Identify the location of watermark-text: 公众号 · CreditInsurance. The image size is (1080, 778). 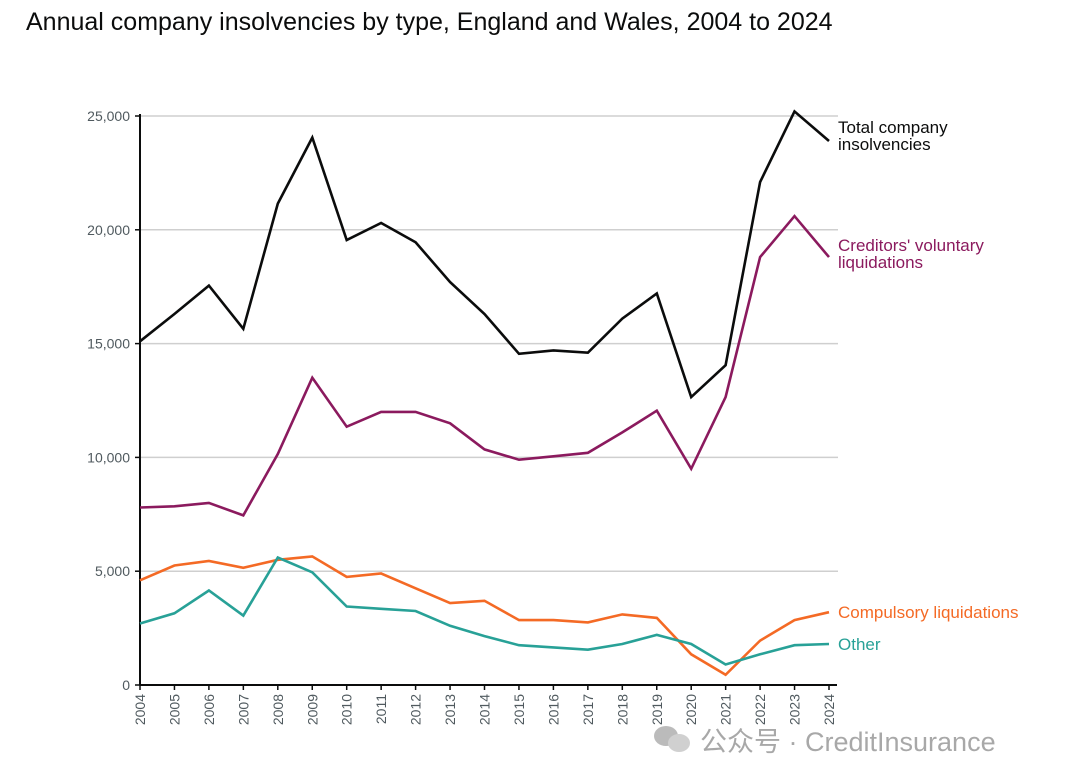
(848, 742).